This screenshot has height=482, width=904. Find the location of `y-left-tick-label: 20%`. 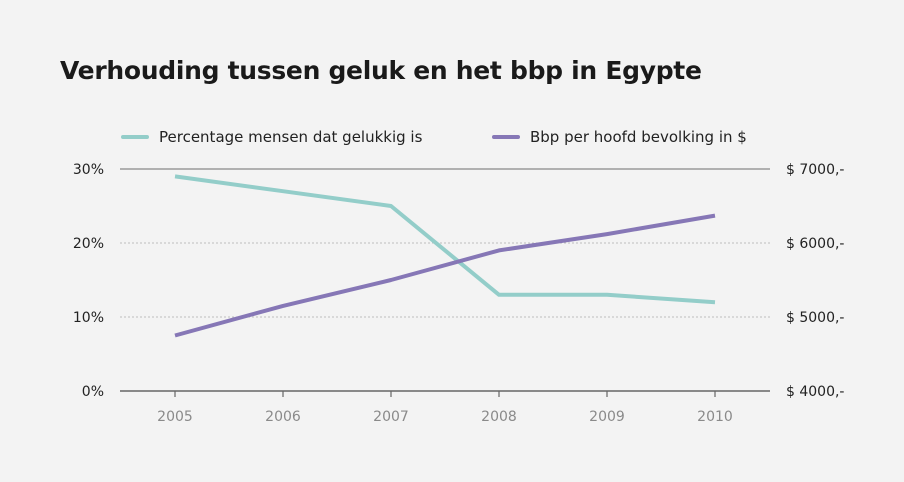

y-left-tick-label: 20% is located at coordinates (88, 244).